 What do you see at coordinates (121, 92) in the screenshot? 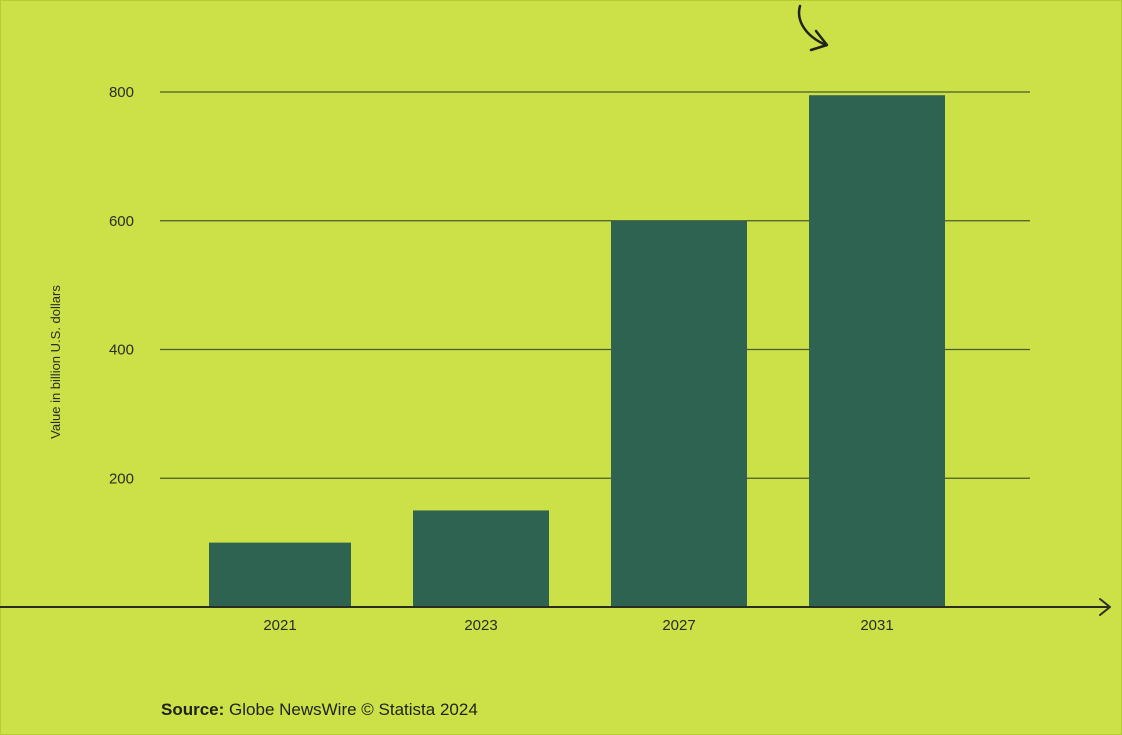
I see `y-tick-label-800: 800` at bounding box center [121, 92].